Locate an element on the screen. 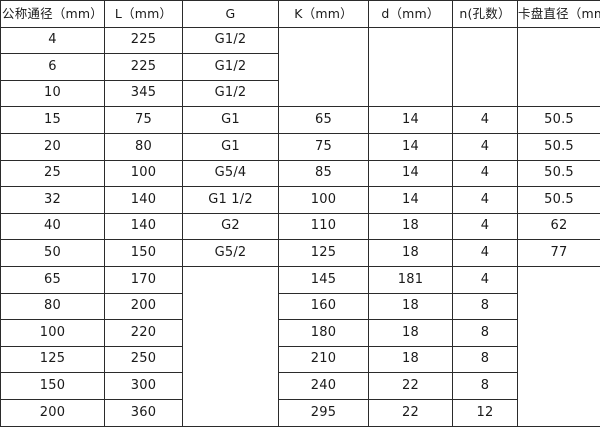 The width and height of the screenshot is (600, 427). cell-nominal-diameter: 65 is located at coordinates (53, 279).